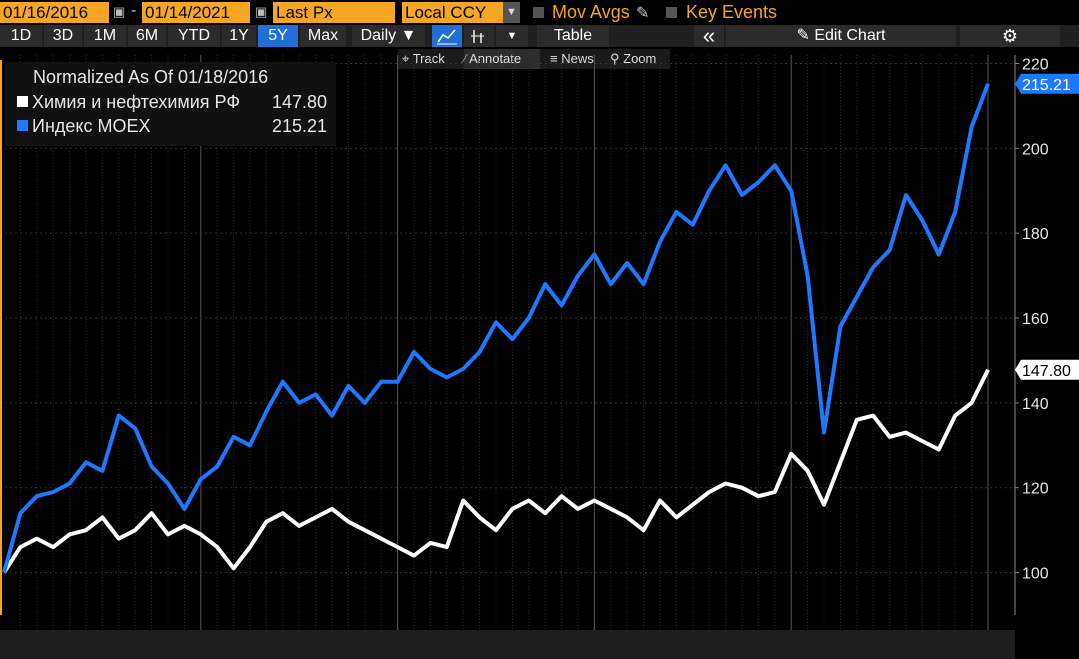 This screenshot has height=659, width=1079. Describe the element at coordinates (1035, 149) in the screenshot. I see `y-tick-label: 200` at that location.